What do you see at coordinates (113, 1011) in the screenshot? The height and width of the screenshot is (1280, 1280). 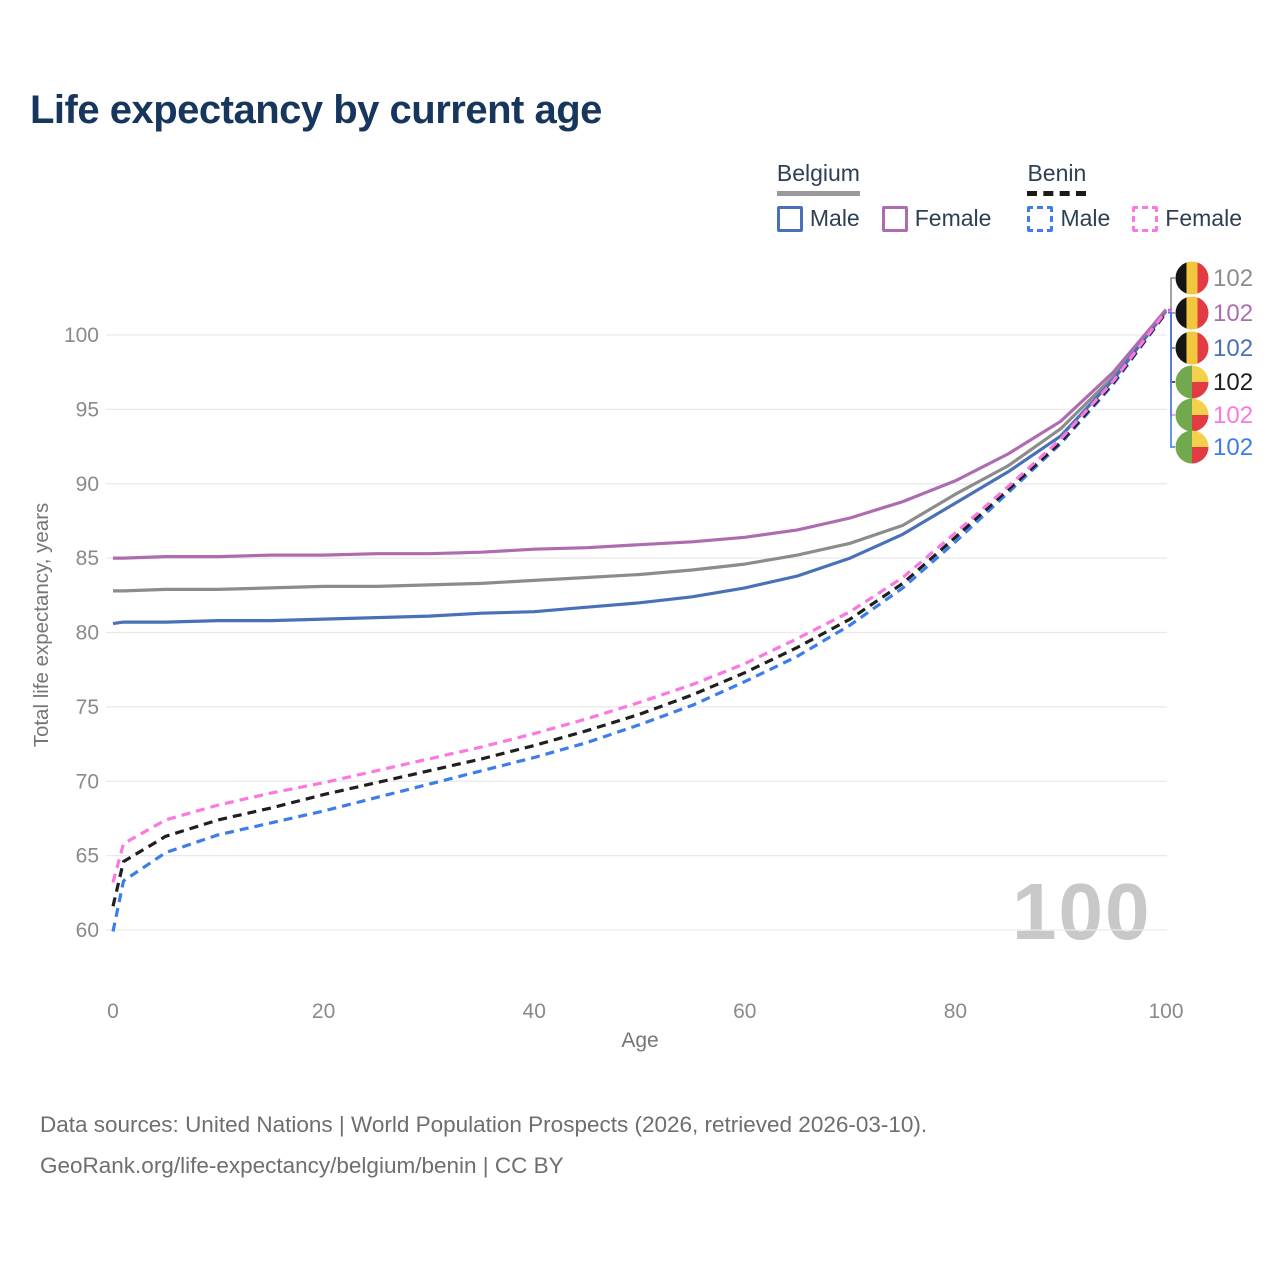 I see `x-tick-label: 0` at bounding box center [113, 1011].